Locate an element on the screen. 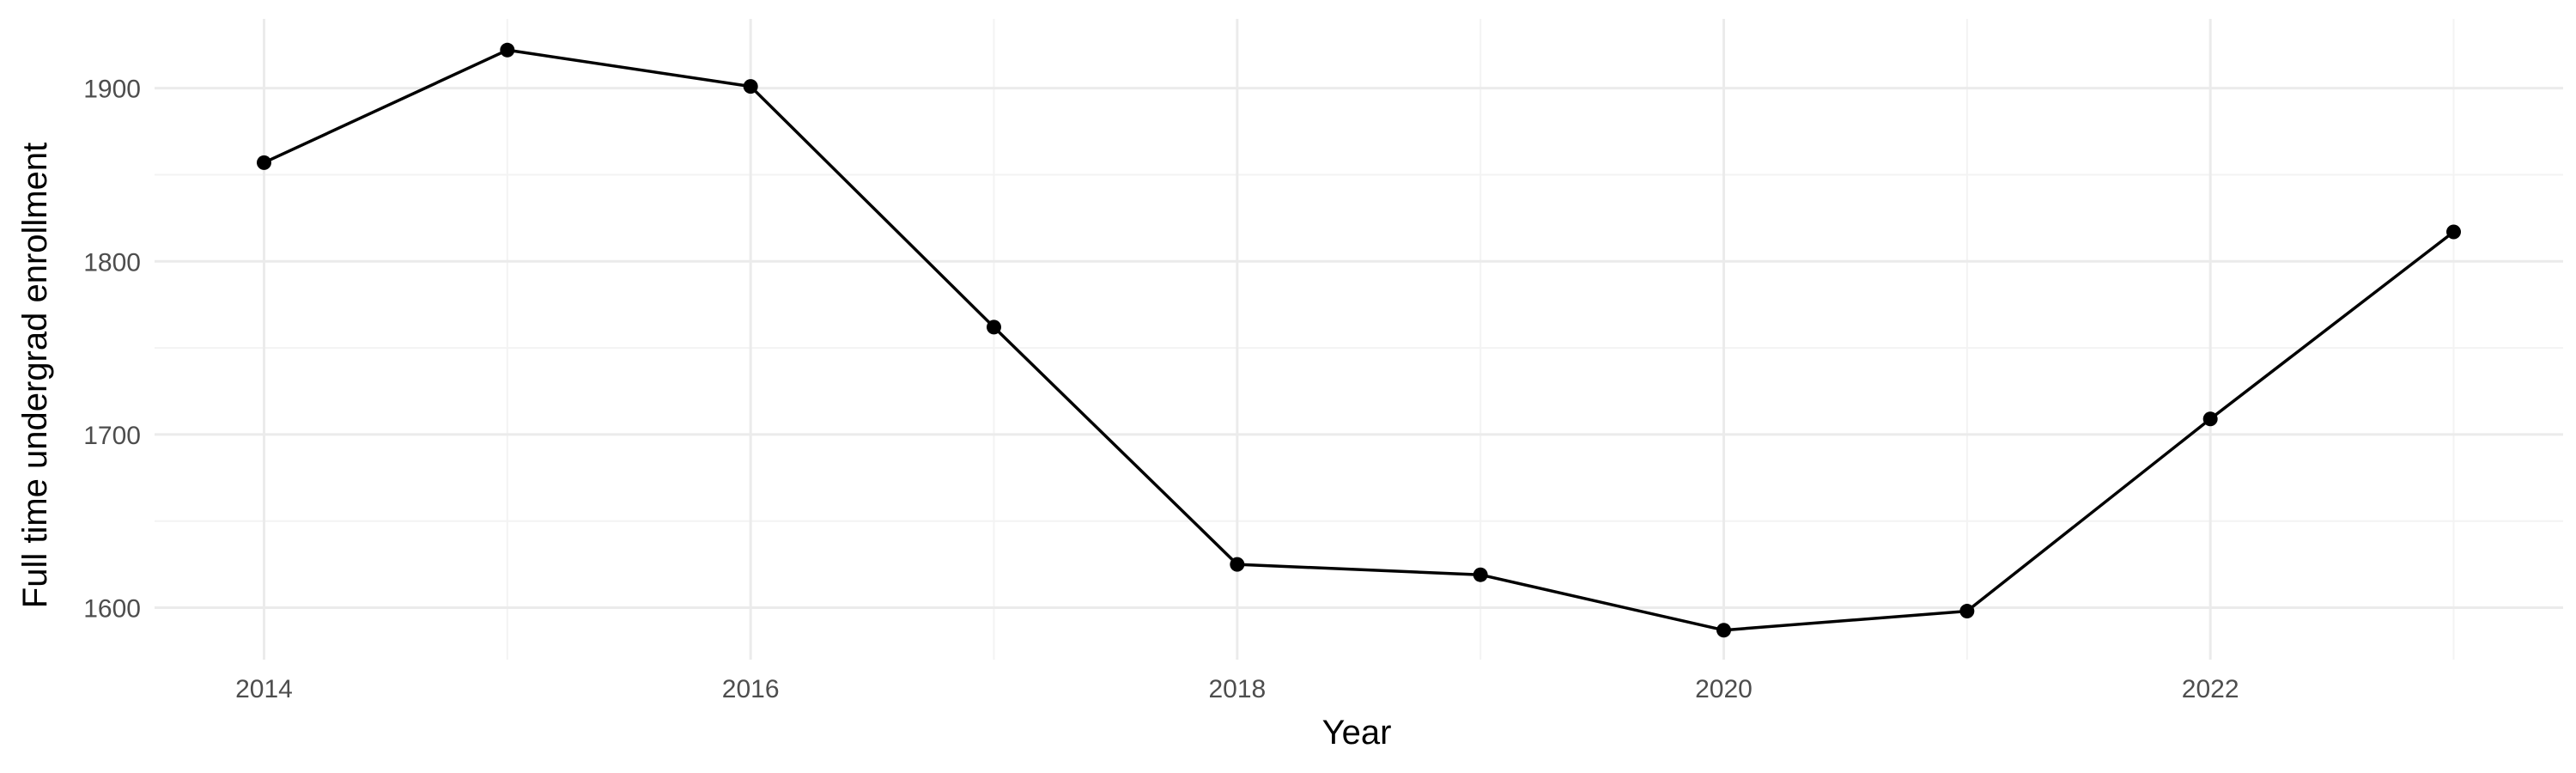  x-tick-label: 2022 is located at coordinates (2210, 689).